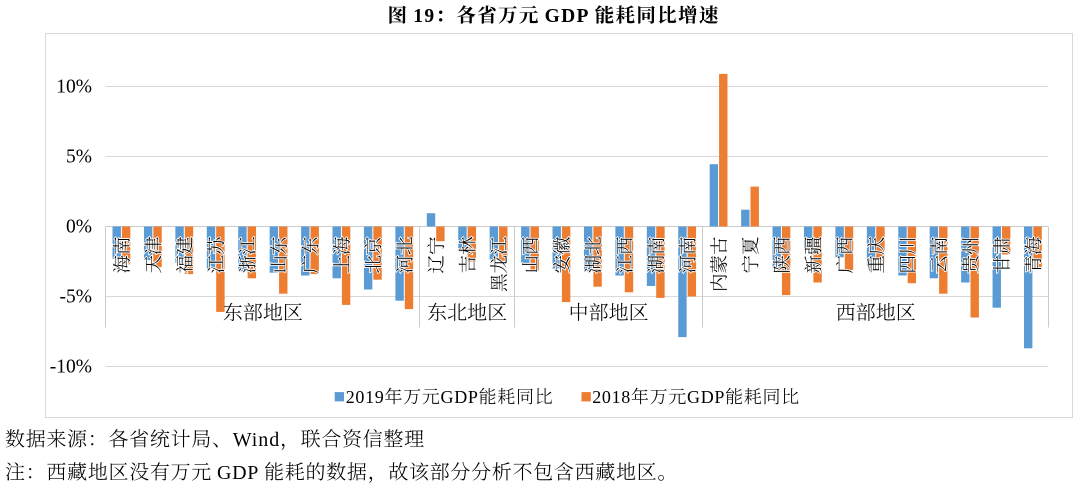 The height and width of the screenshot is (489, 1080). What do you see at coordinates (79, 227) in the screenshot?
I see `svg-text: 0%` at bounding box center [79, 227].